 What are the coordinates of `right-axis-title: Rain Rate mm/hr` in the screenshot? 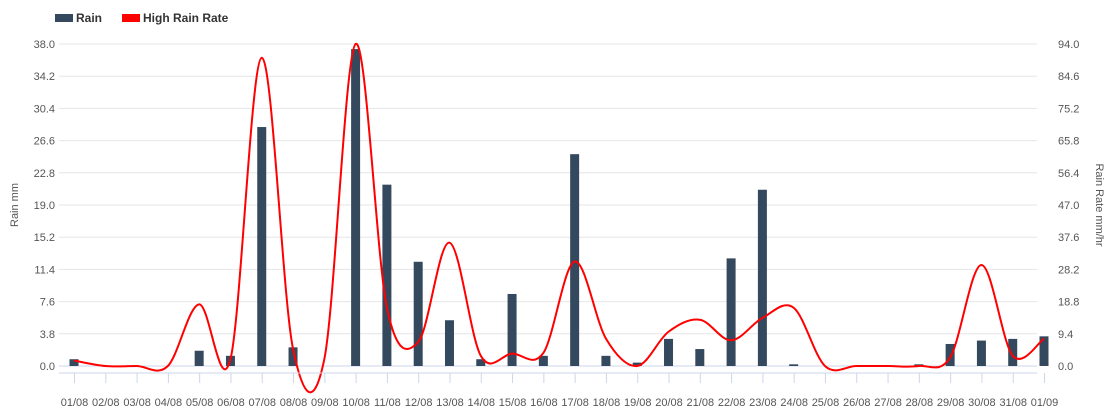 It's located at (1099, 204).